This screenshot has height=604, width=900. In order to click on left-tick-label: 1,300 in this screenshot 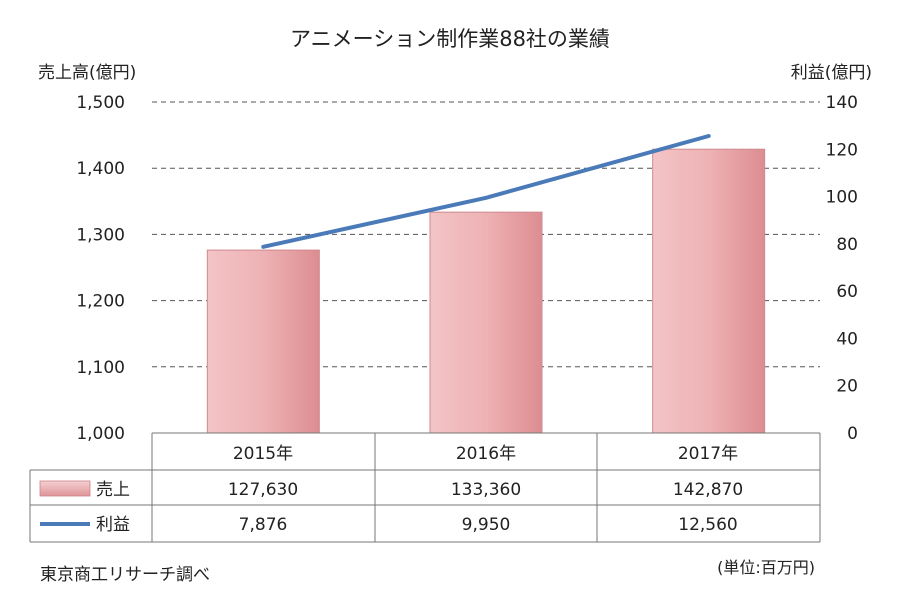, I will do `click(100, 235)`.